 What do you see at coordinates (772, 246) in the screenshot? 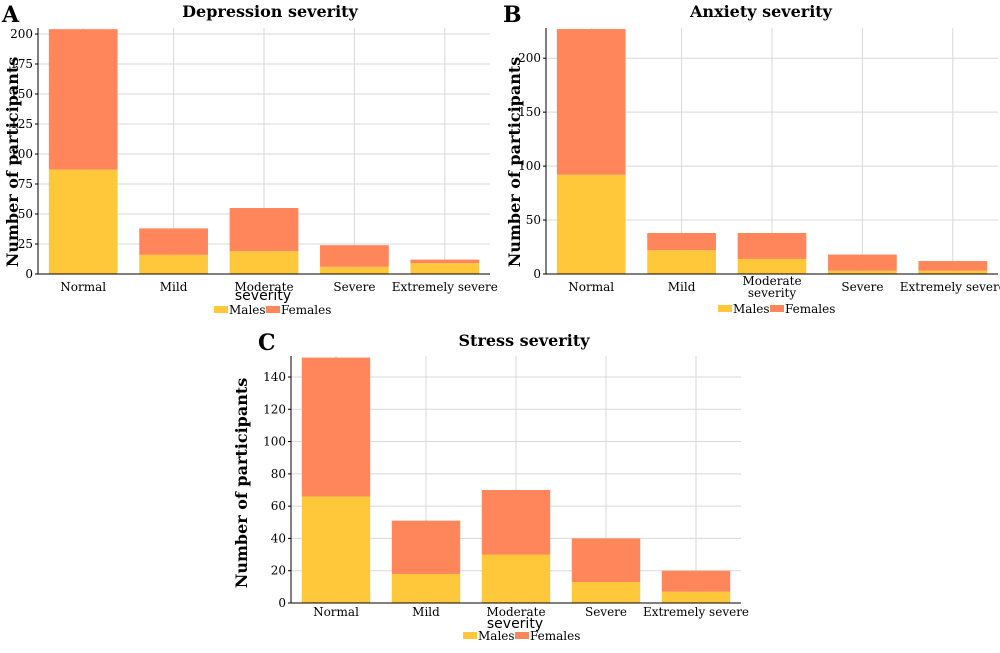
I see `bar-females-moderate-severity` at bounding box center [772, 246].